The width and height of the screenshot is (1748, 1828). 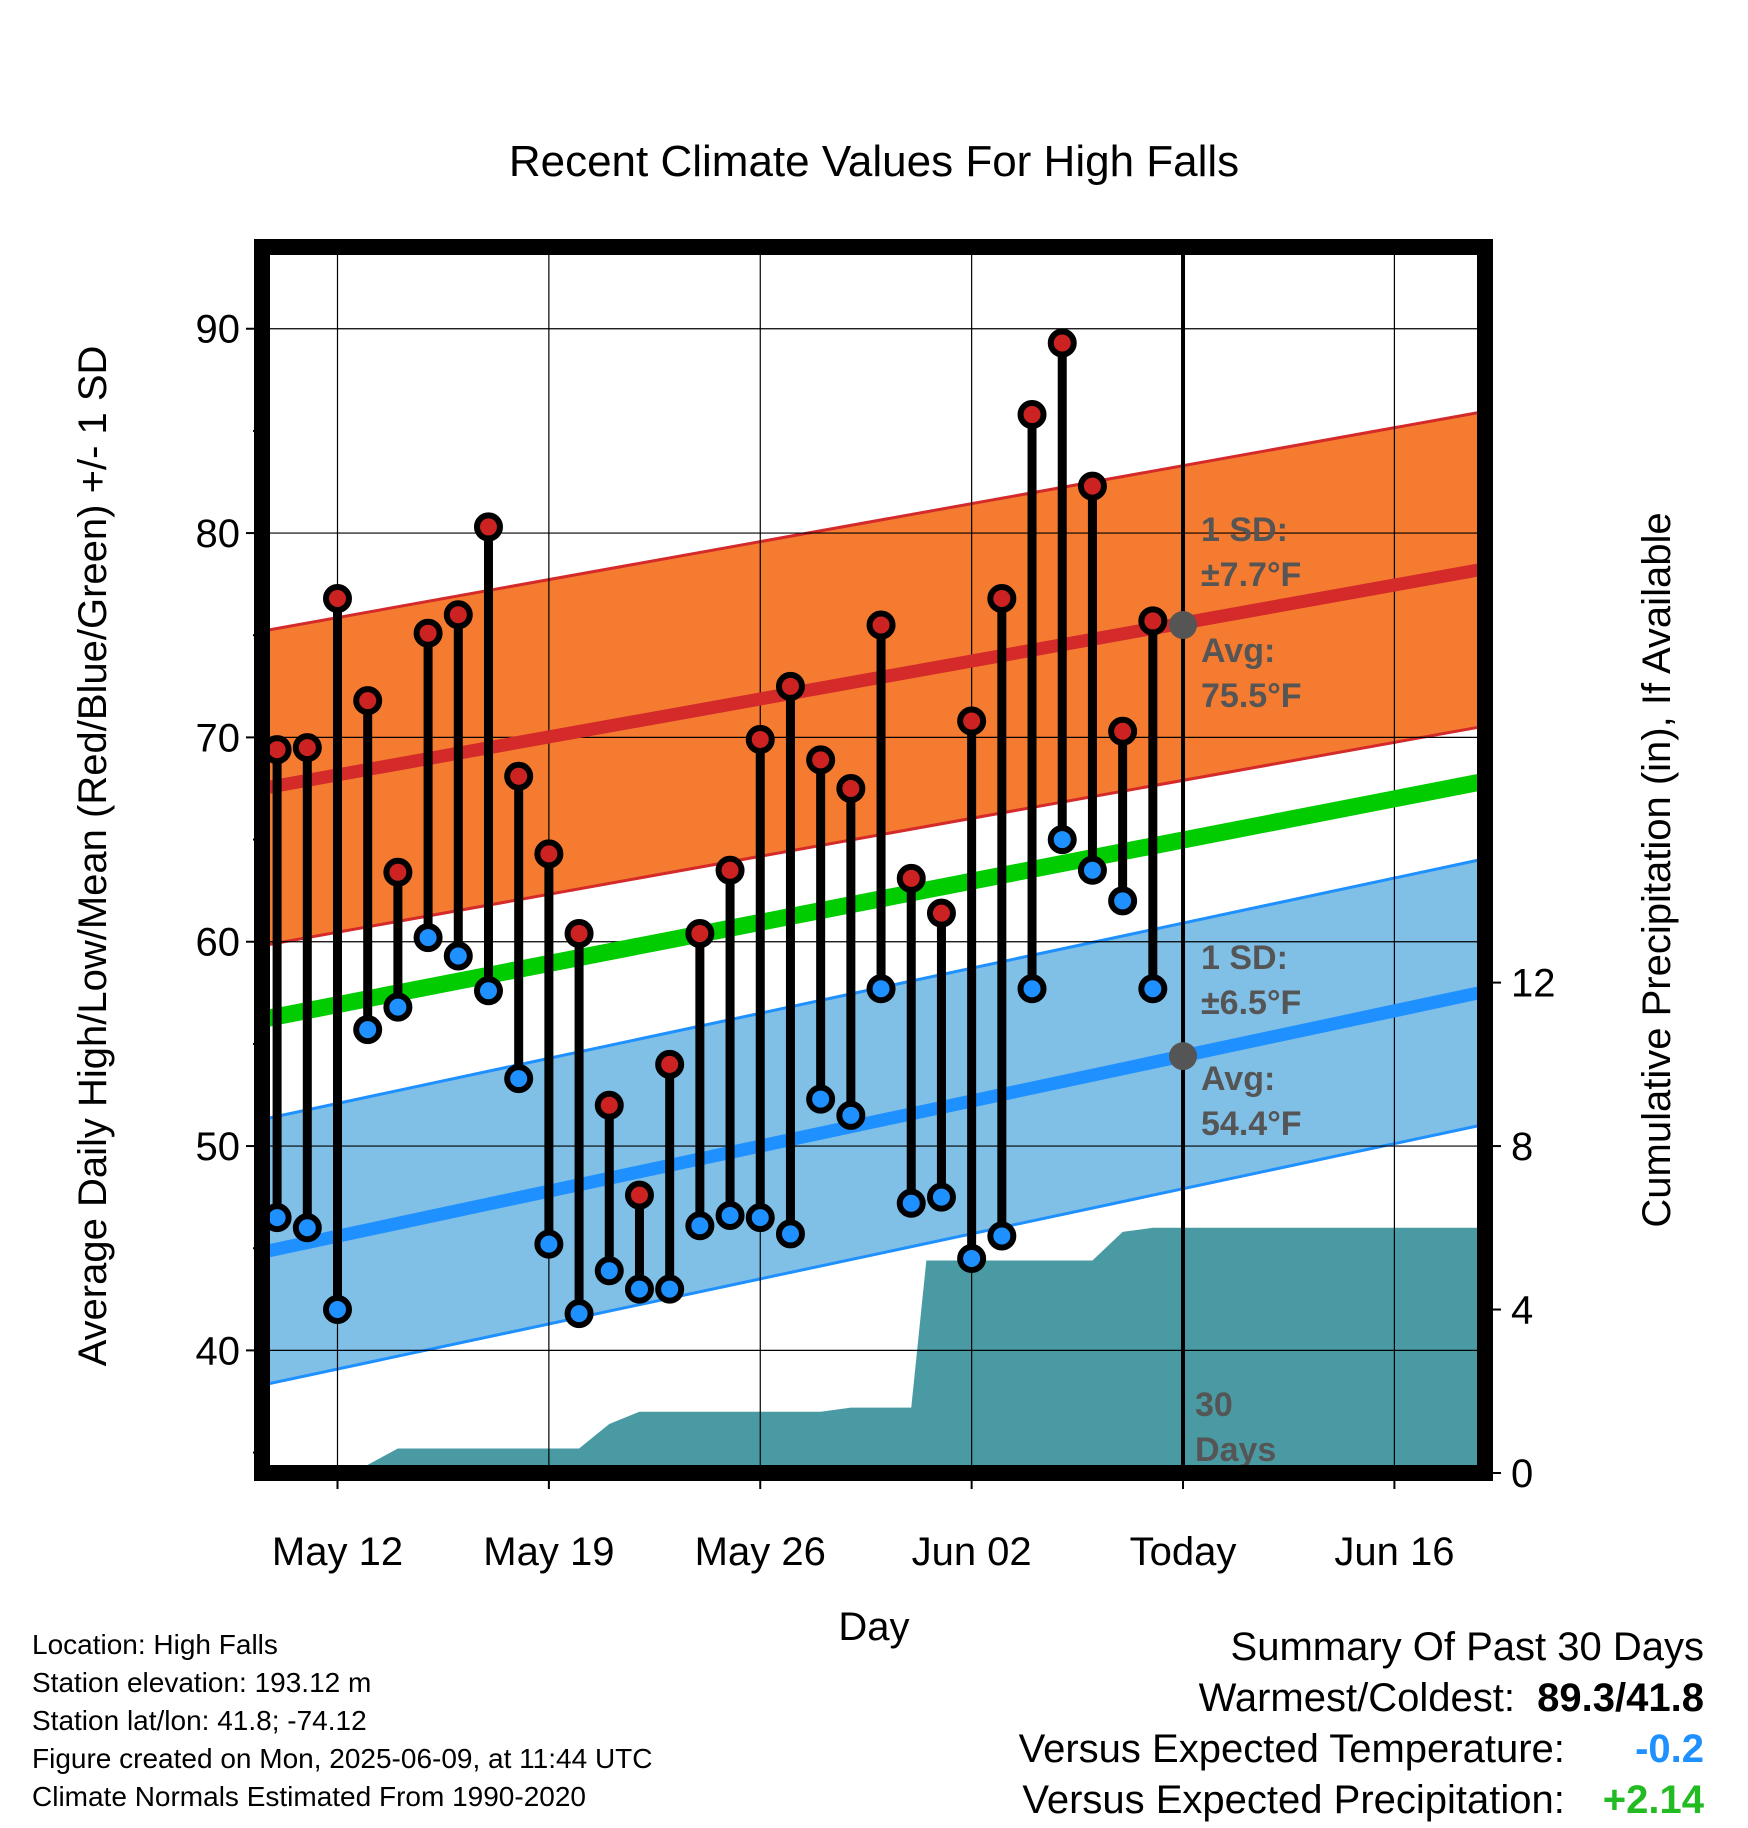 I want to click on high-sd-band-lower-edge, so click(x=871, y=836).